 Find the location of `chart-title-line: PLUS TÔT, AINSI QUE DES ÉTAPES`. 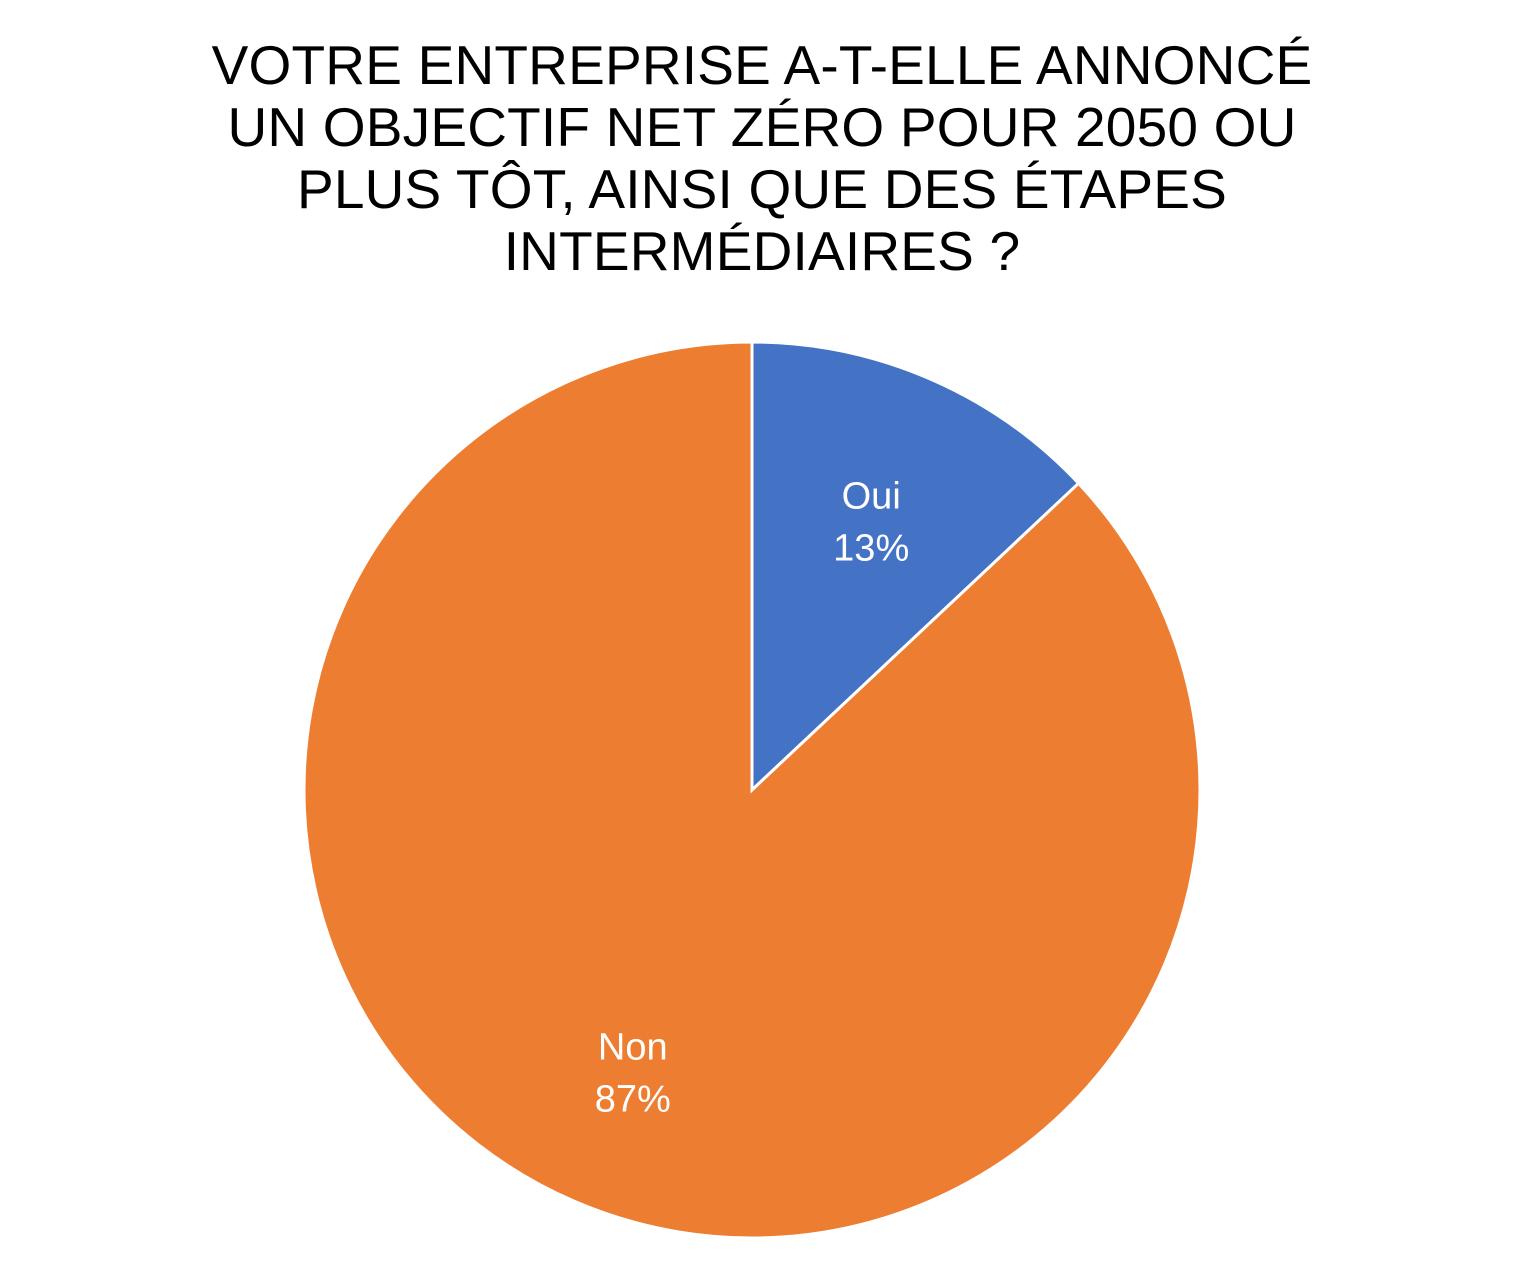

chart-title-line: PLUS TÔT, AINSI QUE DES ÉTAPES is located at coordinates (762, 189).